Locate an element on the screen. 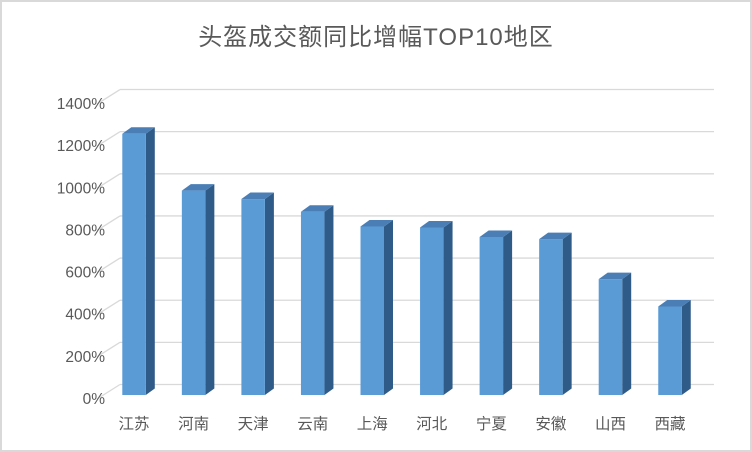 Image resolution: width=752 pixels, height=452 pixels. y-axis-tick-label: 200% is located at coordinates (85, 357).